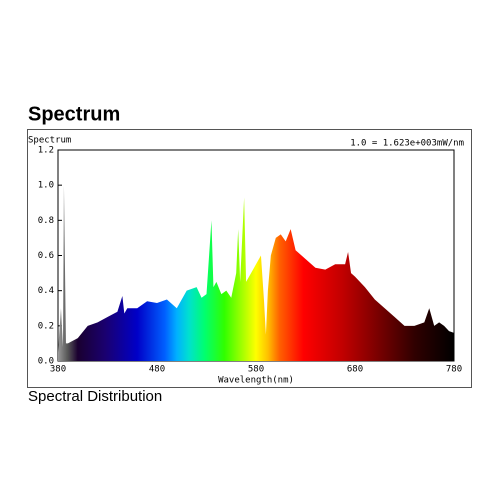 This screenshot has height=500, width=500. I want to click on y-axis-label: Spectrum, so click(49, 141).